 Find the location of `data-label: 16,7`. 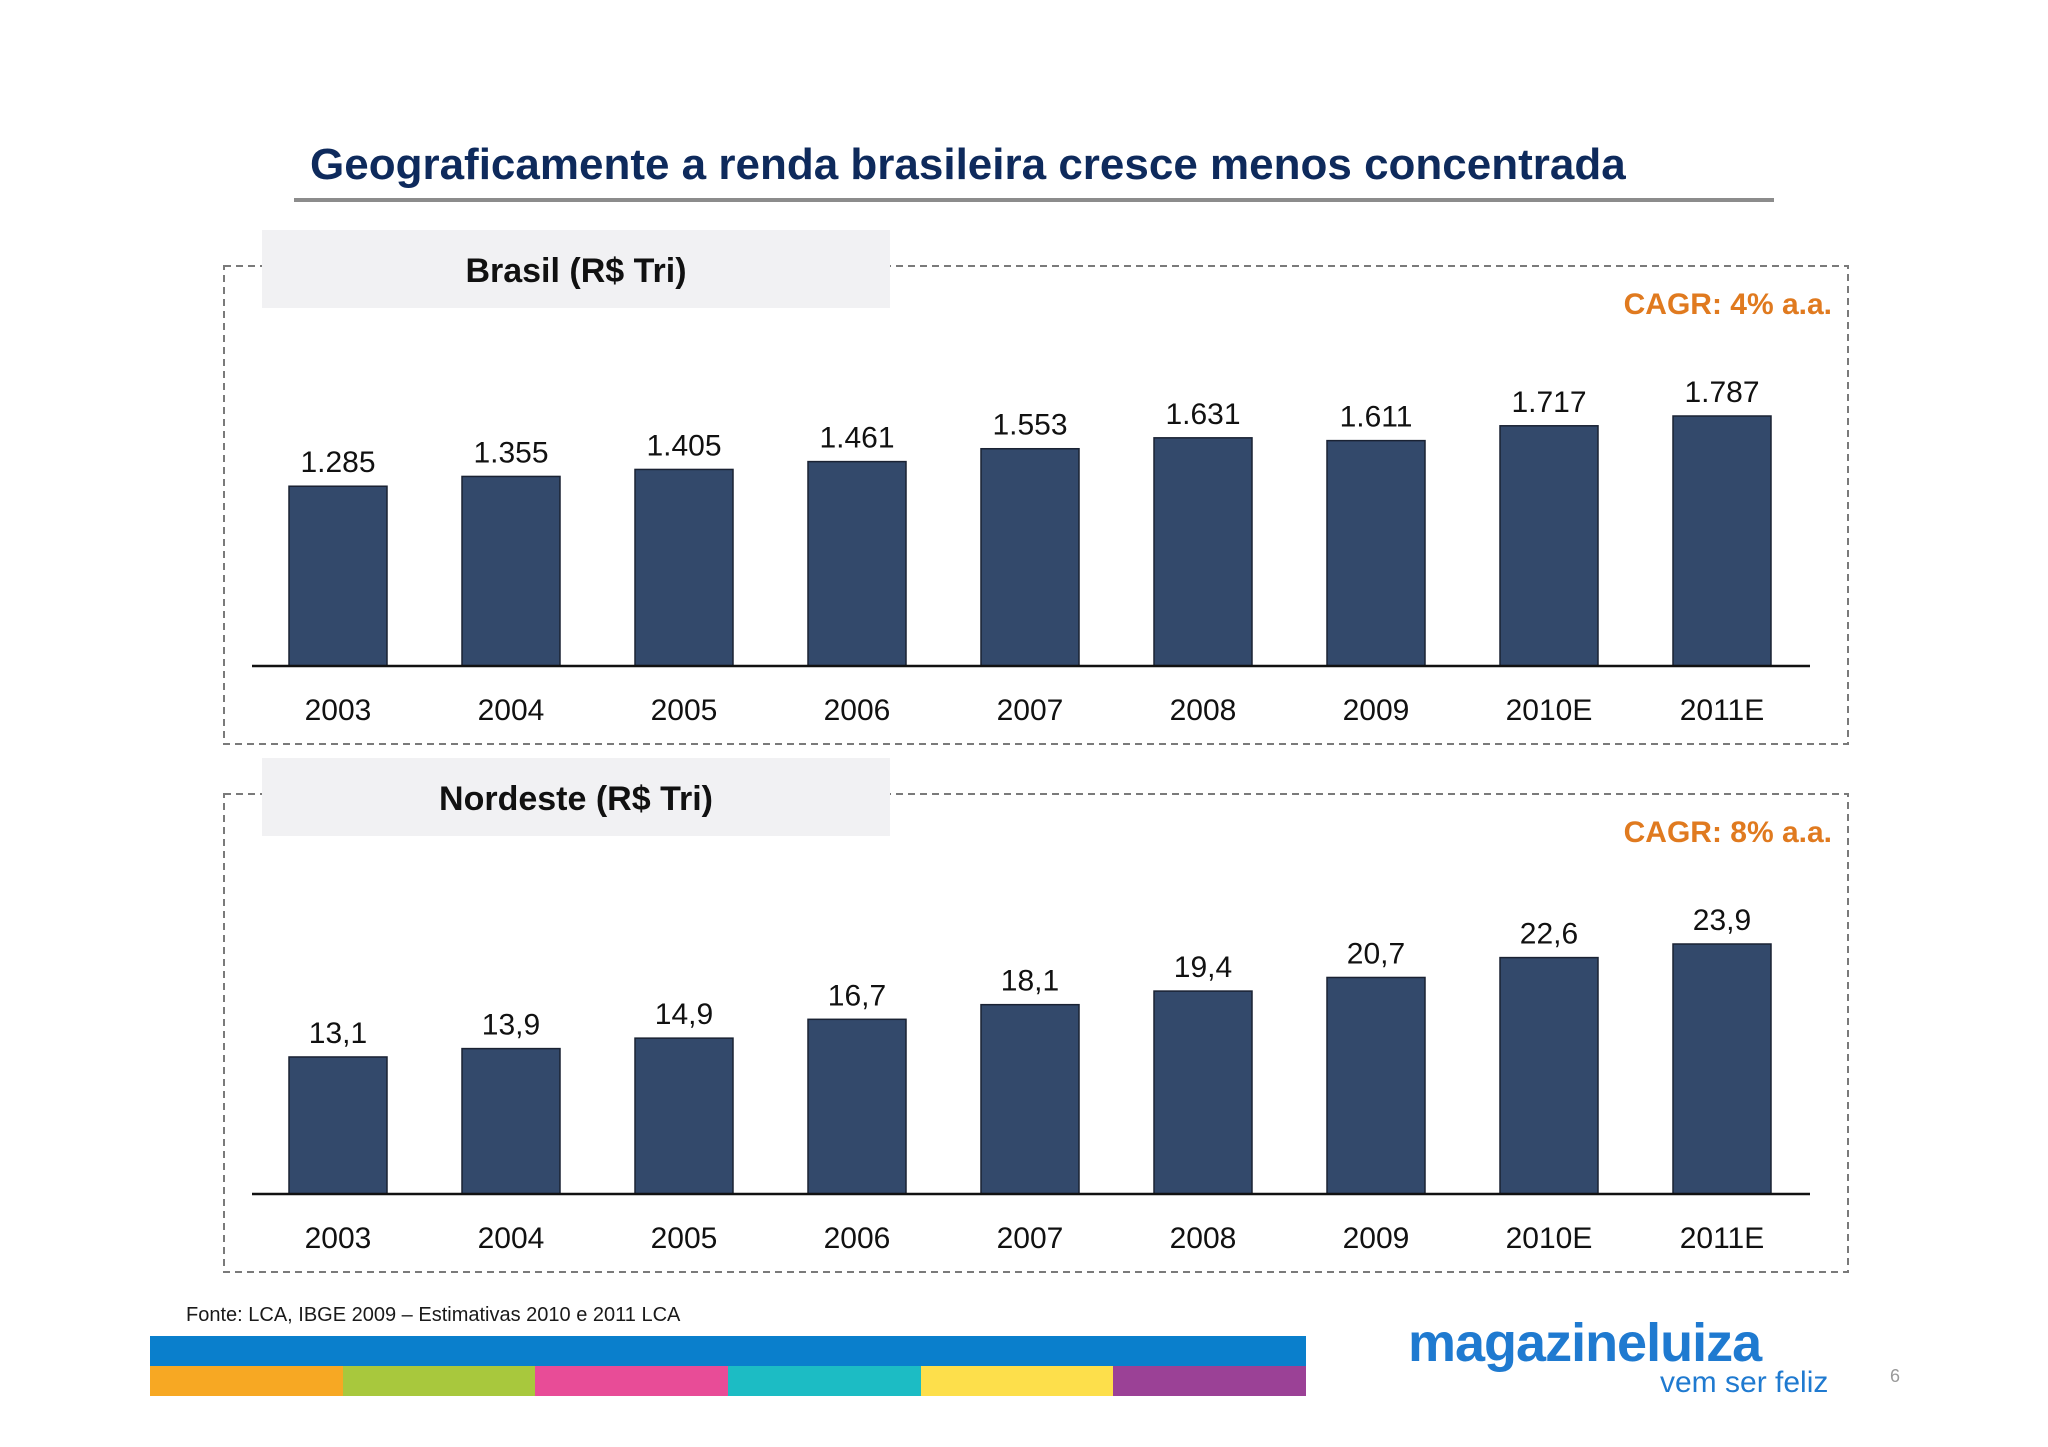

data-label: 16,7 is located at coordinates (857, 995).